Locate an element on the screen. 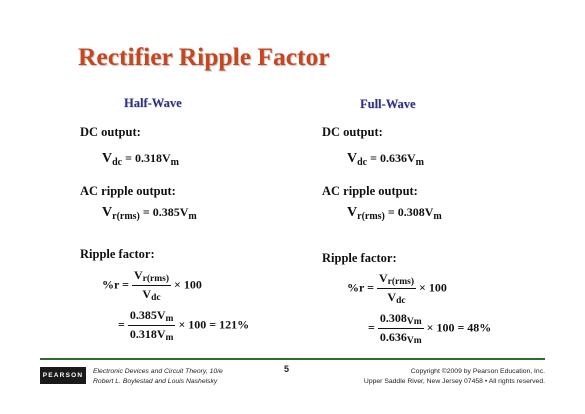 The height and width of the screenshot is (414, 585). half-wave-ripple-formula: %r = Vr(rms) Vdc × 100 is located at coordinates (152, 285).